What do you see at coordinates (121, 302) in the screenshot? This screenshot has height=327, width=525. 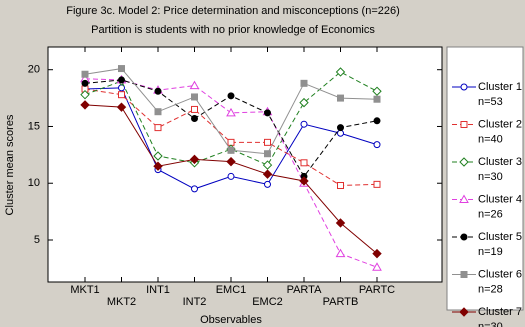 I see `x-tick-label: MKT2` at bounding box center [121, 302].